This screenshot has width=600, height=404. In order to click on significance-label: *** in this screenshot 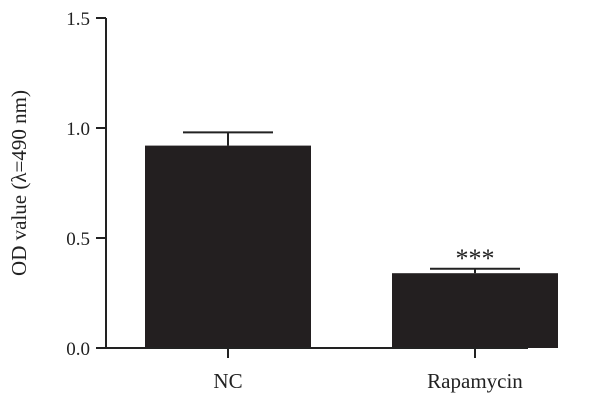, I will do `click(475, 258)`.